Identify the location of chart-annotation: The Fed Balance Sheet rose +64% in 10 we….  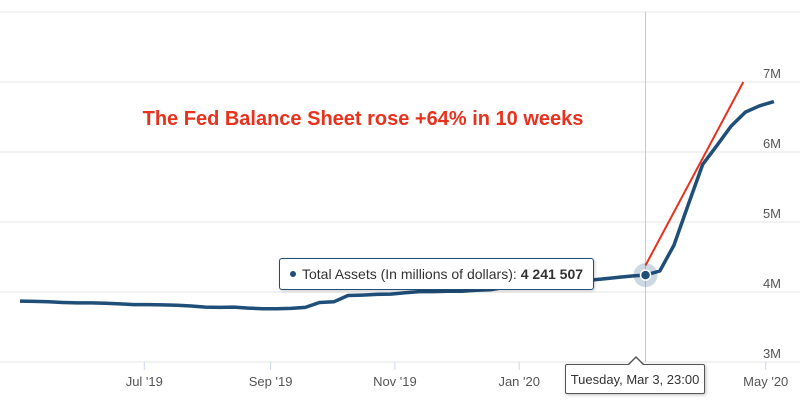
(363, 119).